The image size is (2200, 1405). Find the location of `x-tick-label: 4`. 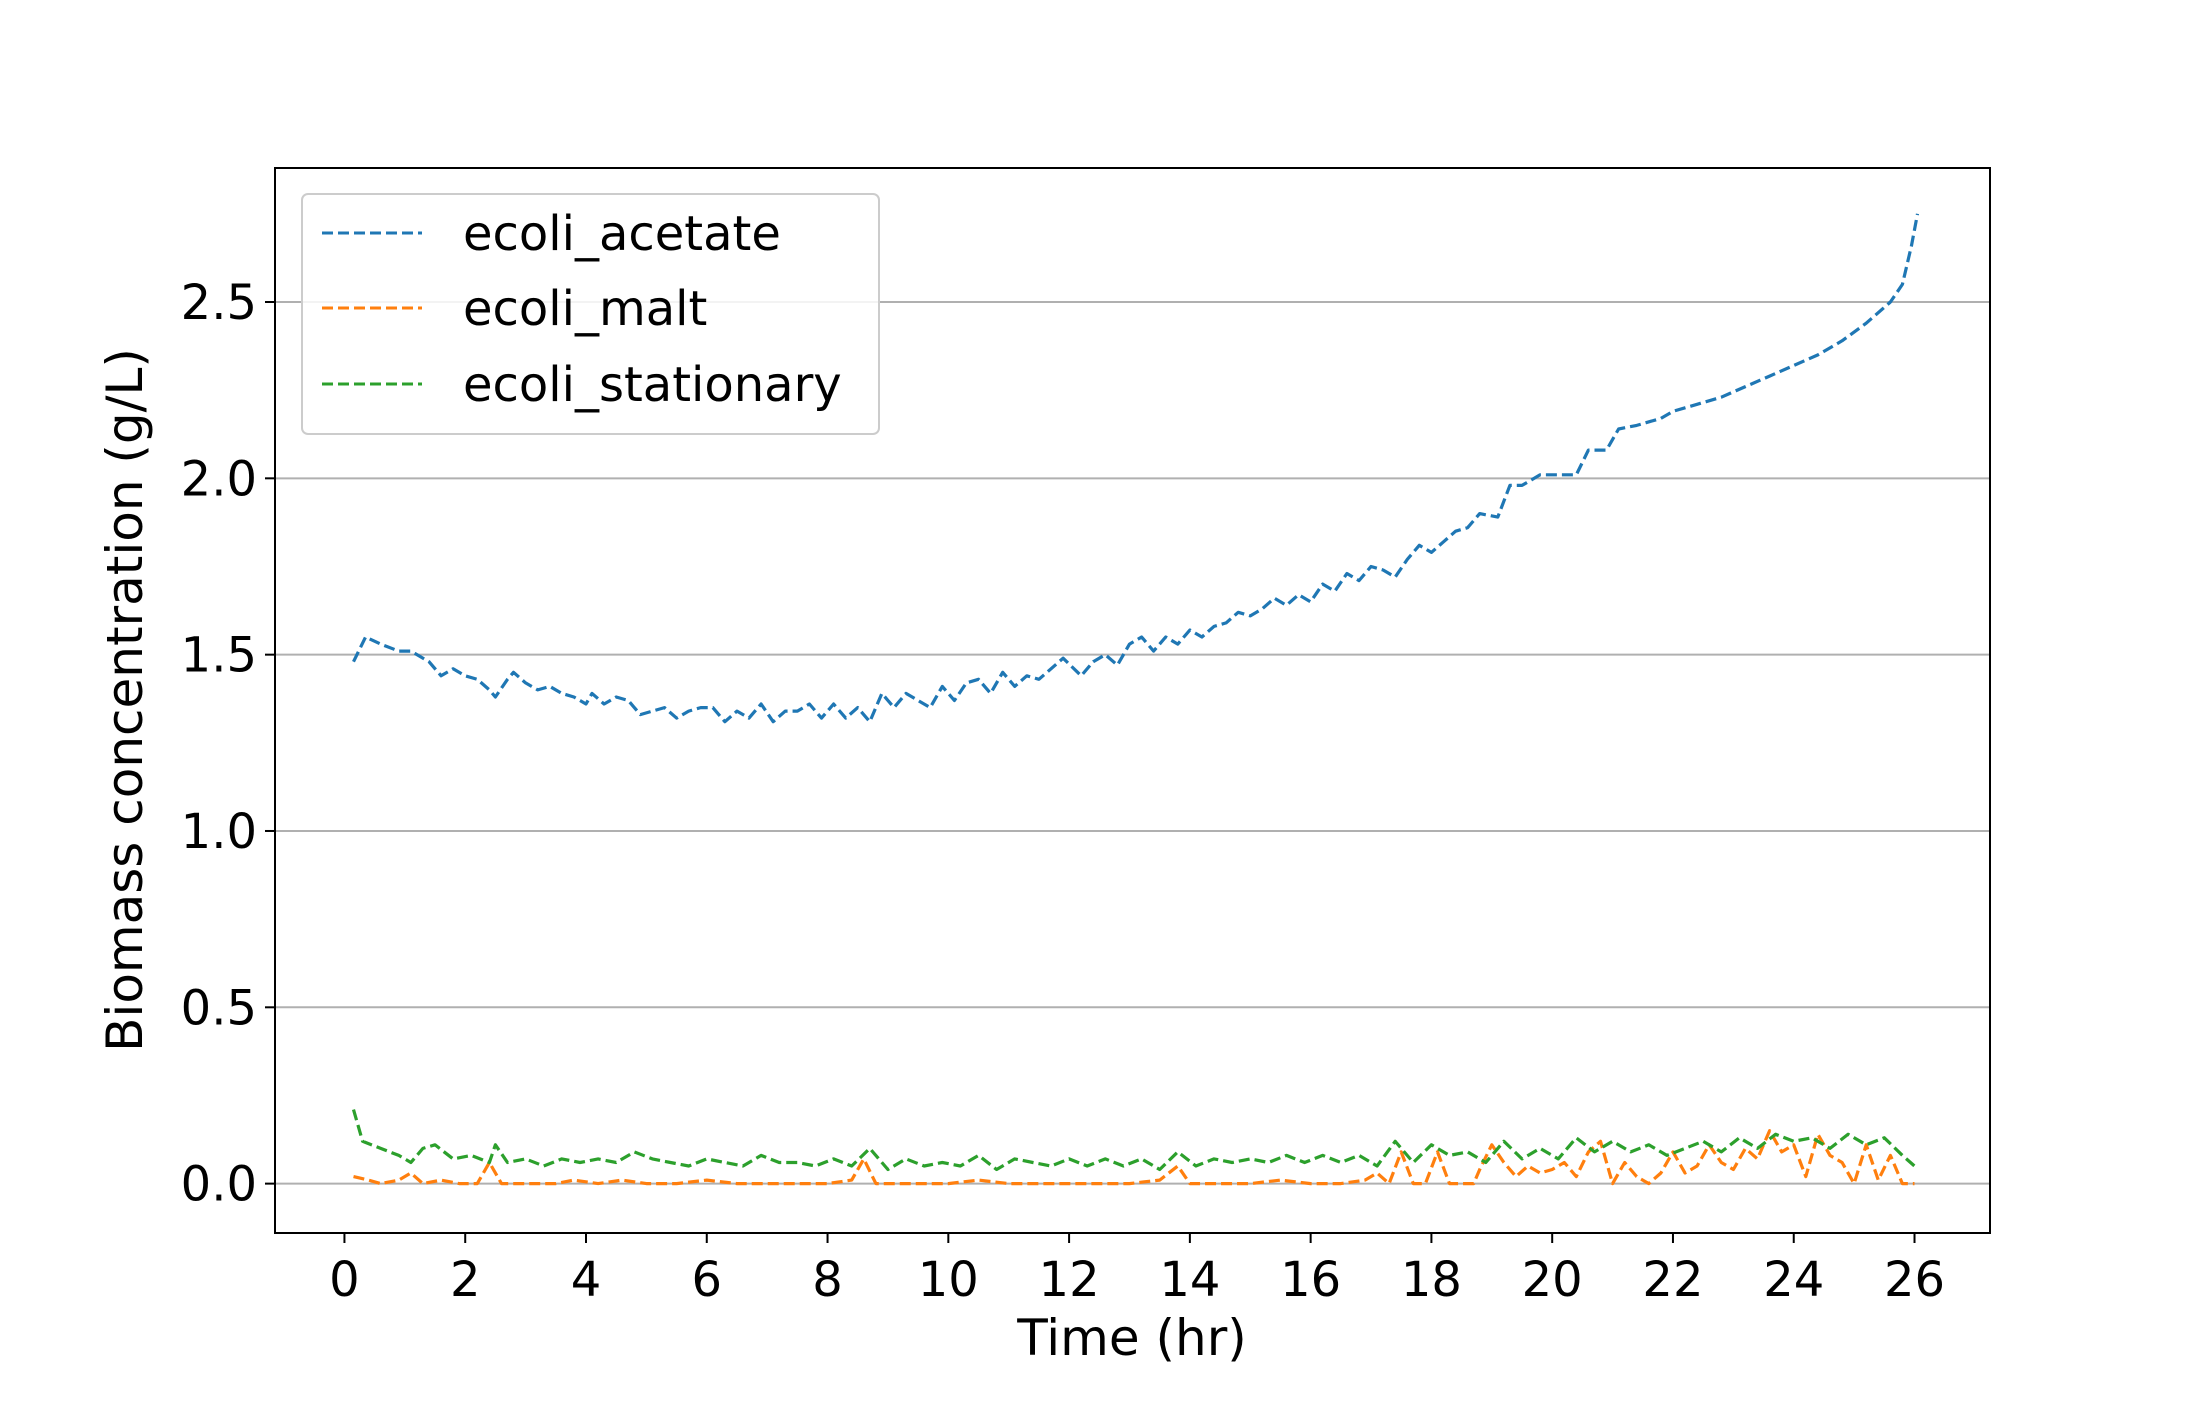

x-tick-label: 4 is located at coordinates (586, 1280).